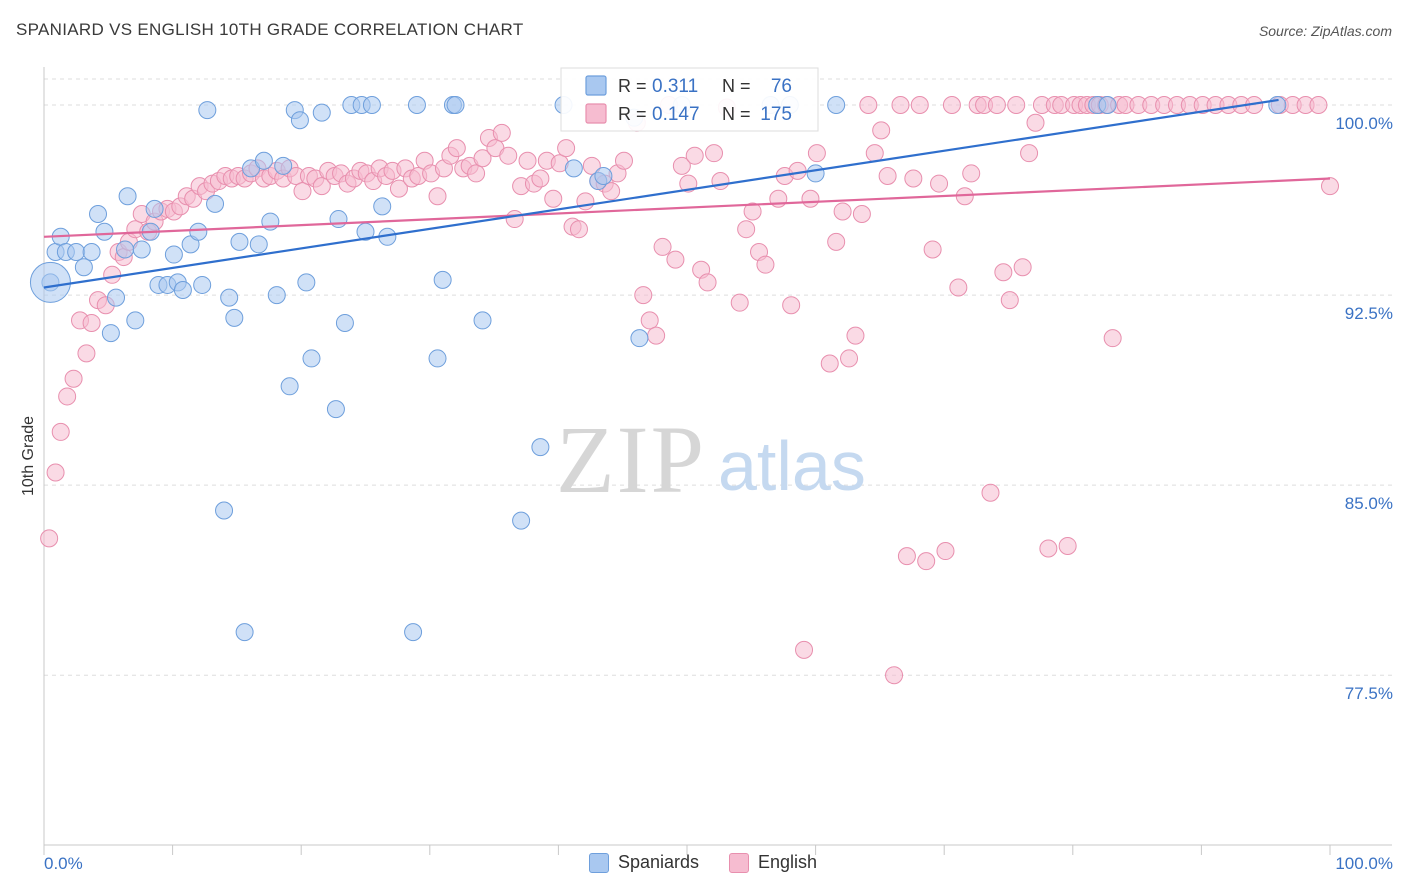 The width and height of the screenshot is (1406, 892). Describe the element at coordinates (736, 86) in the screenshot. I see `stats-n-label-spaniards: N =` at that location.